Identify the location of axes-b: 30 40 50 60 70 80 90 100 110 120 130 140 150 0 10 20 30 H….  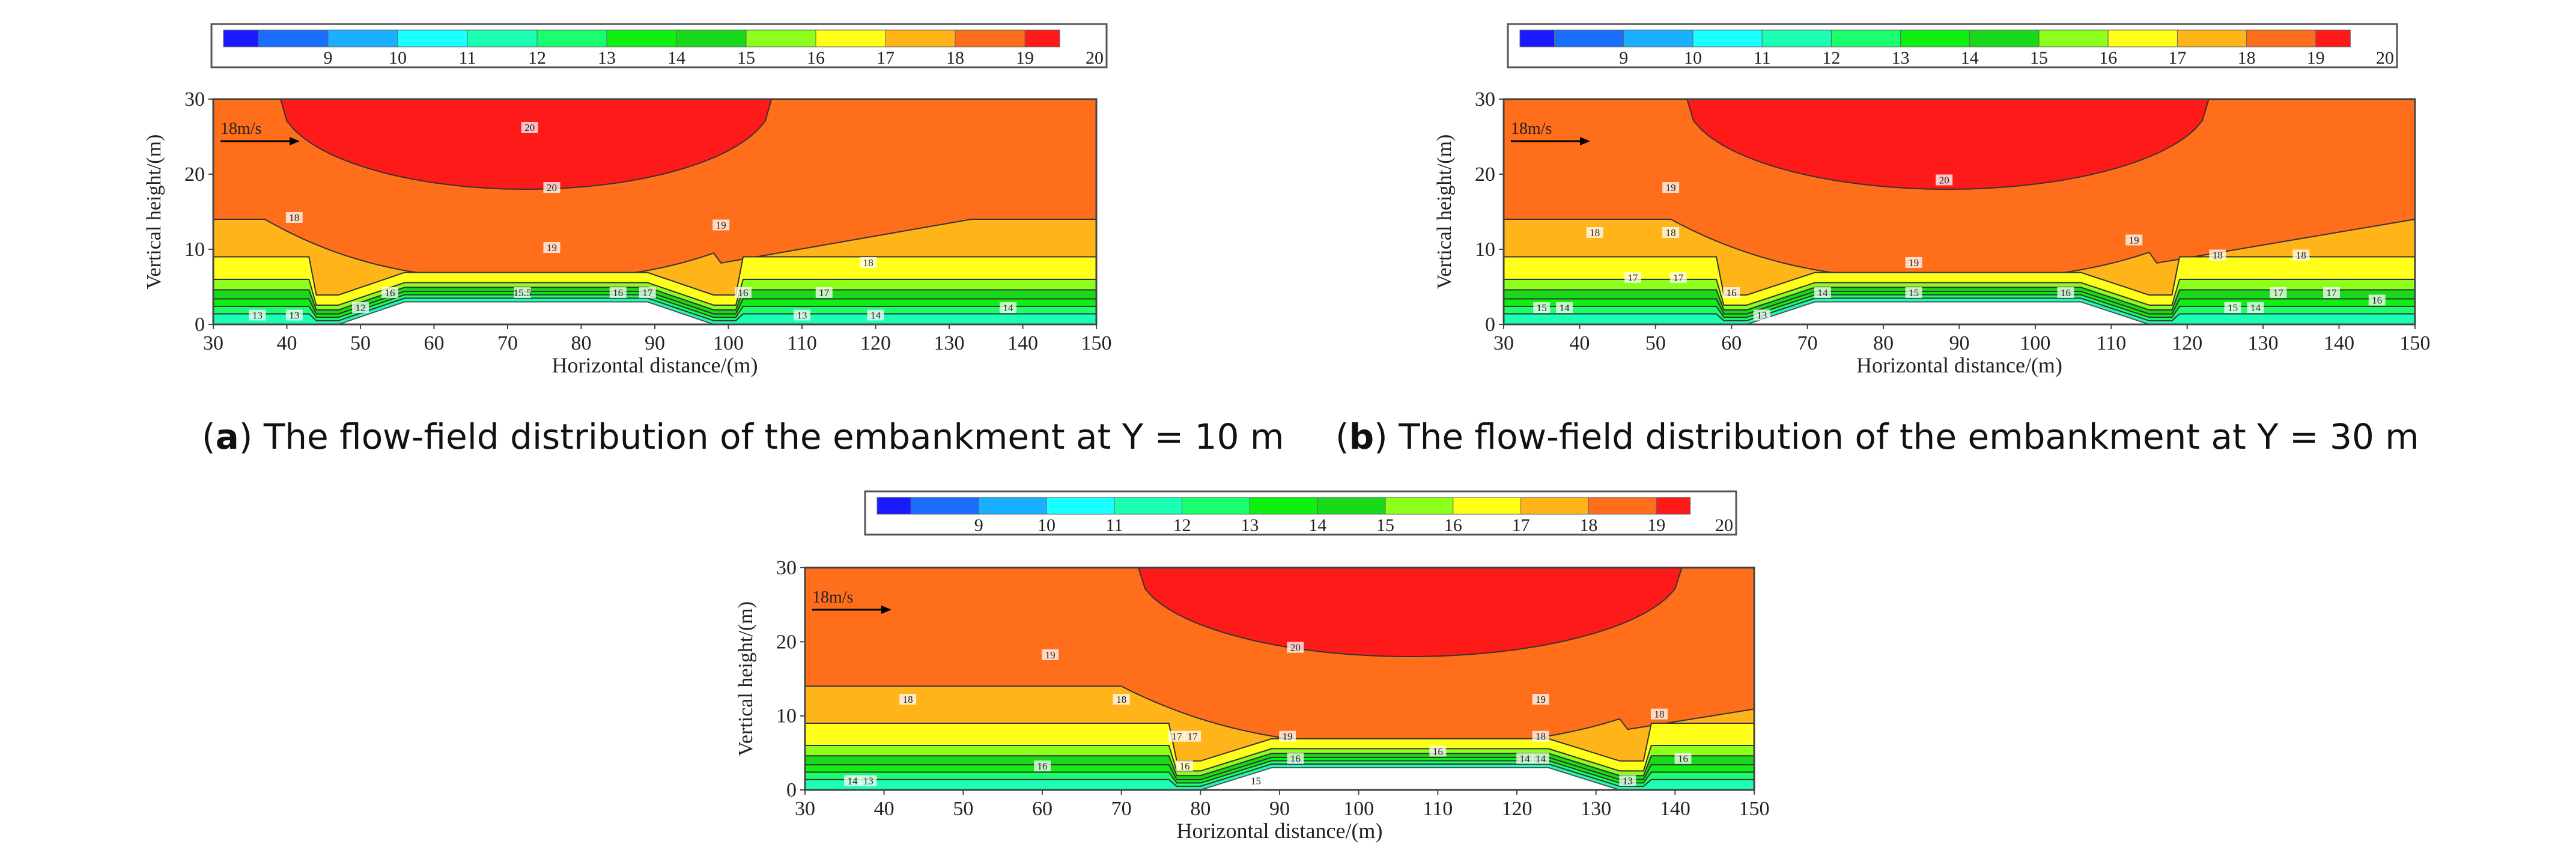
(1932, 232).